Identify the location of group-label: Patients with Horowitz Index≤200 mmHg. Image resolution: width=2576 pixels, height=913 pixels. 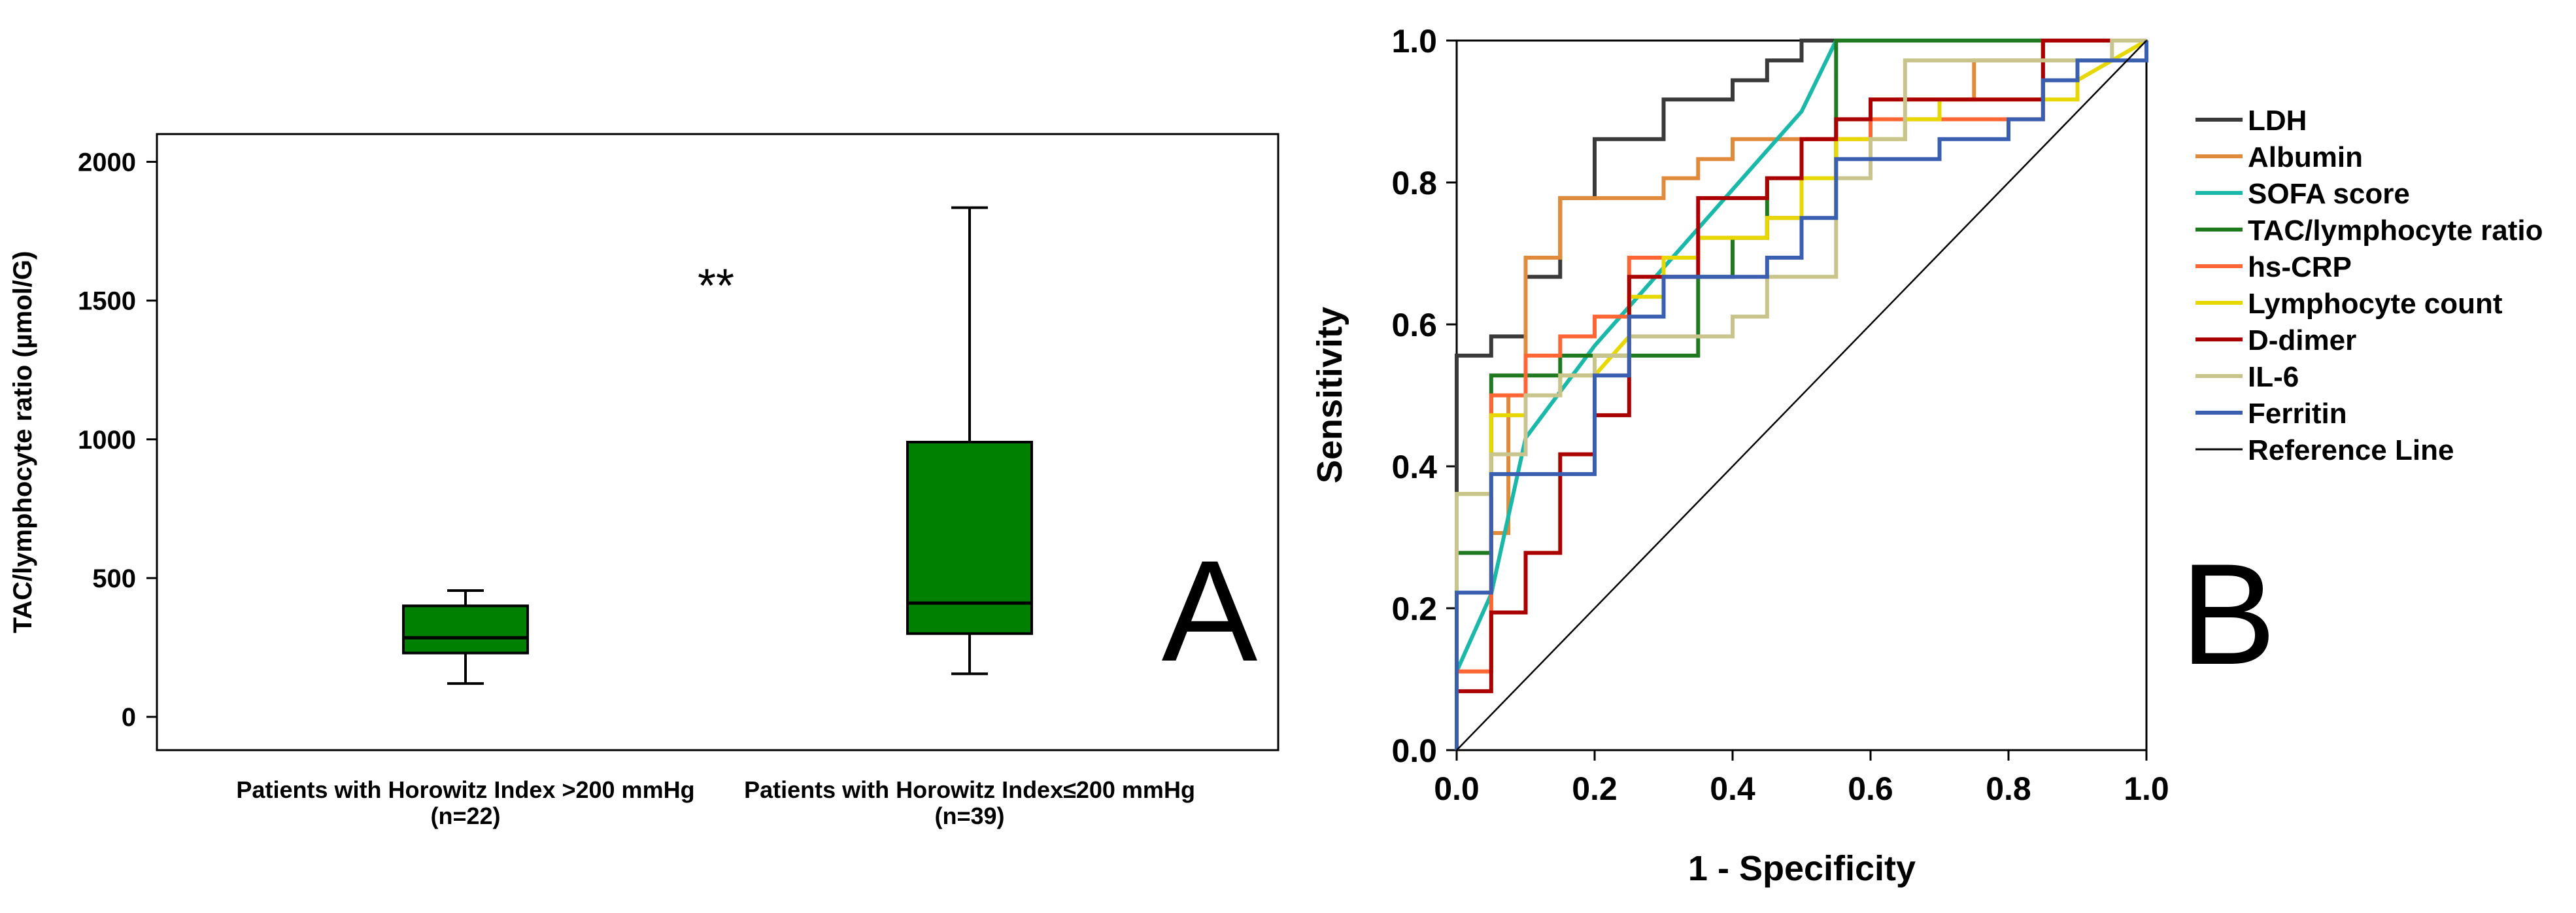
(969, 789).